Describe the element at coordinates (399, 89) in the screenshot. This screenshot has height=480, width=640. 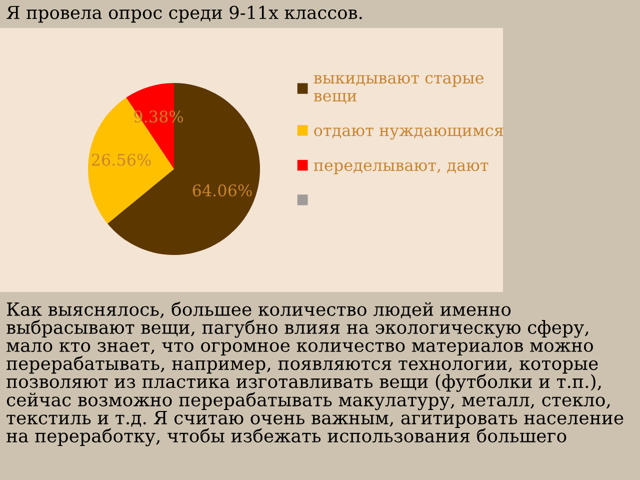
I see `legend-label: выкидывают старые вещи` at that location.